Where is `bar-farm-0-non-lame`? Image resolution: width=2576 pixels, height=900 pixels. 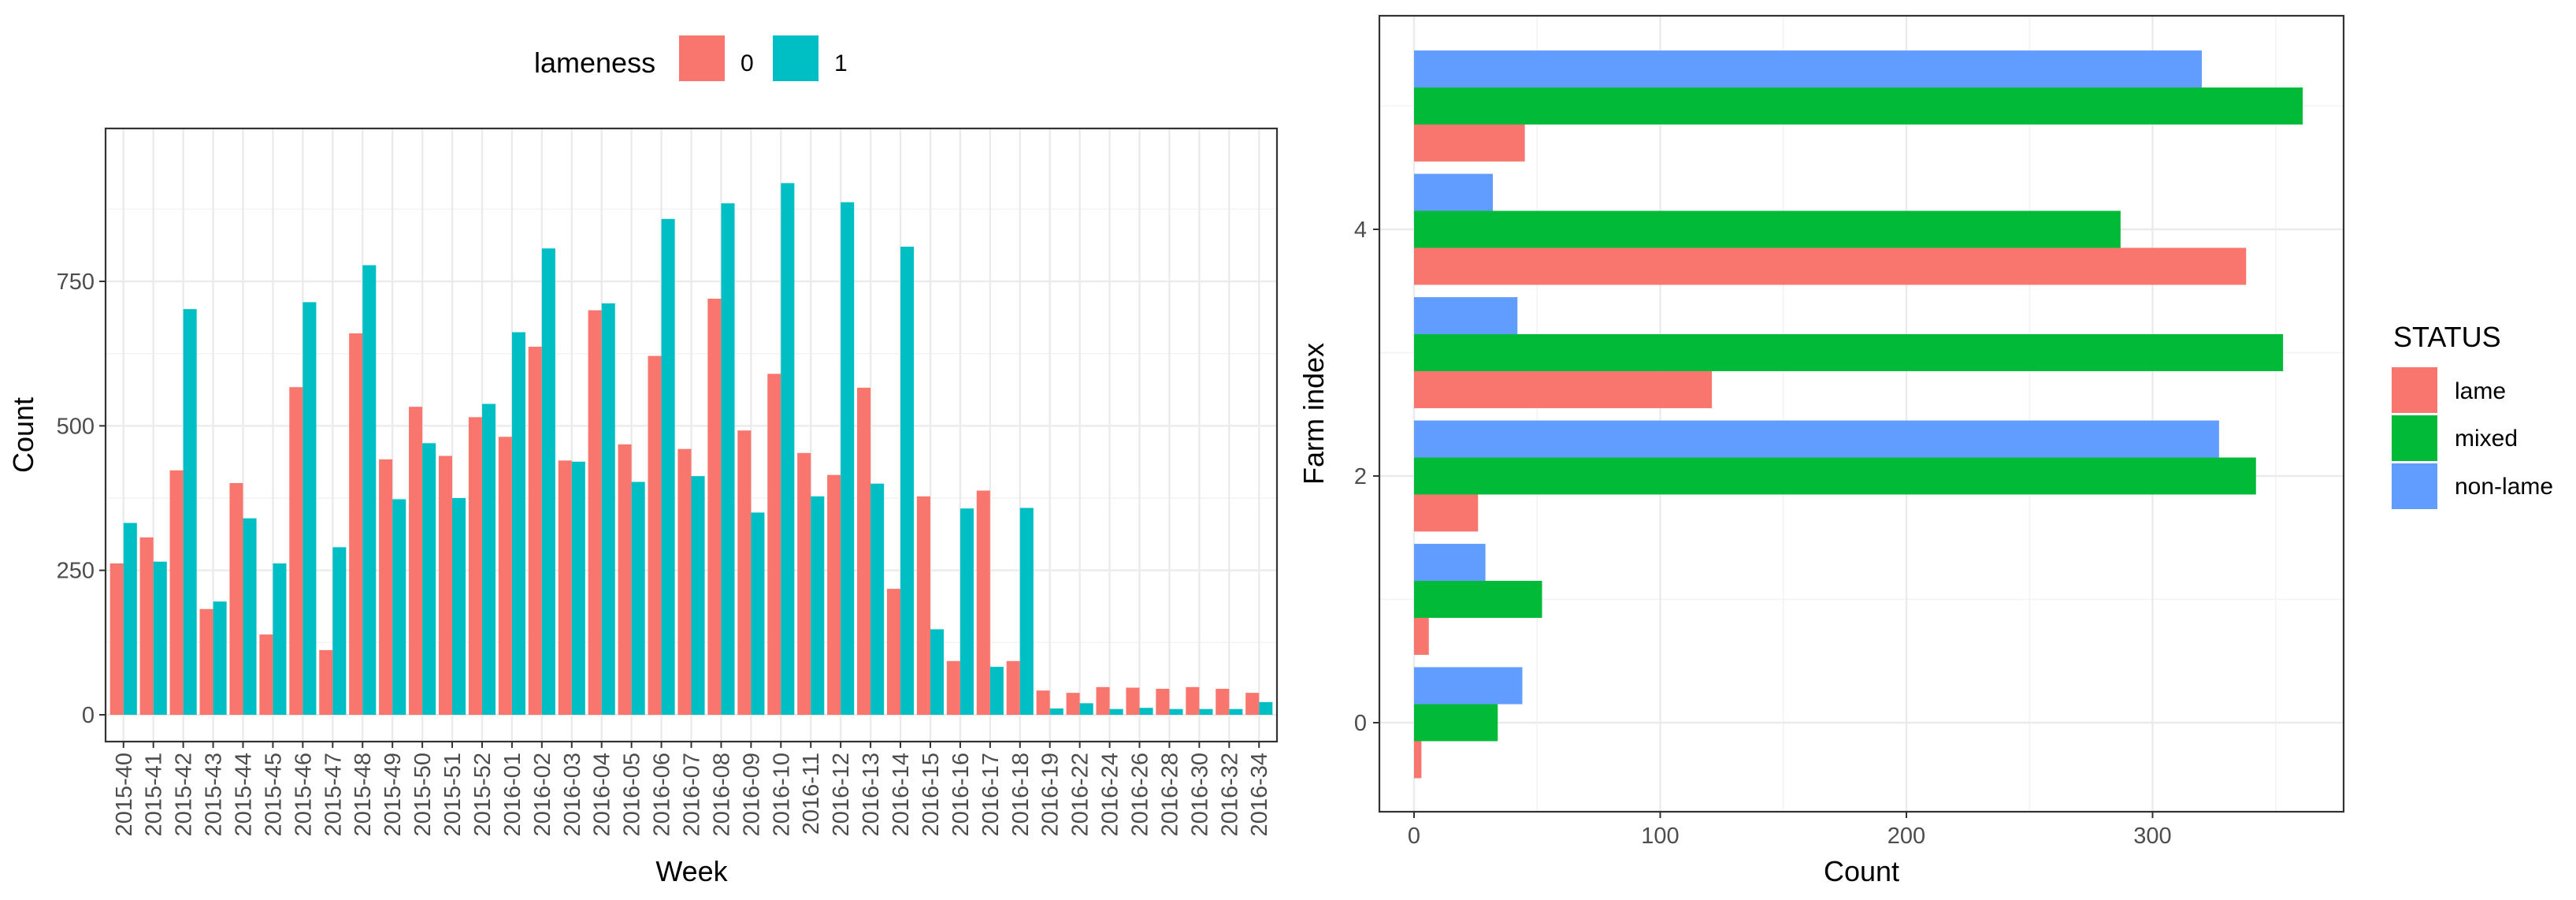 bar-farm-0-non-lame is located at coordinates (1468, 686).